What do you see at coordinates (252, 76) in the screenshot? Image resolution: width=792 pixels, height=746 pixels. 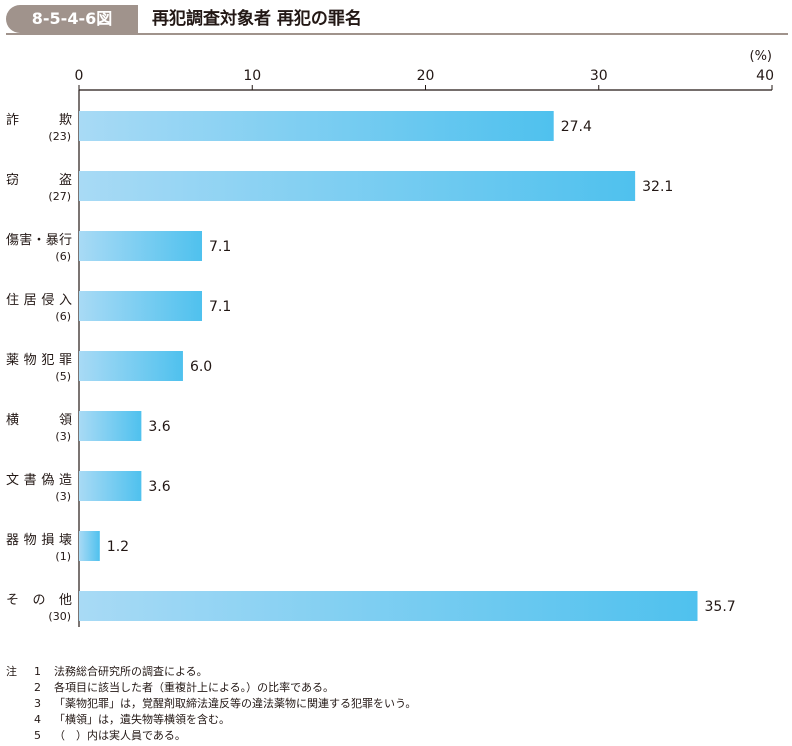 I see `x-tick-label: 10` at bounding box center [252, 76].